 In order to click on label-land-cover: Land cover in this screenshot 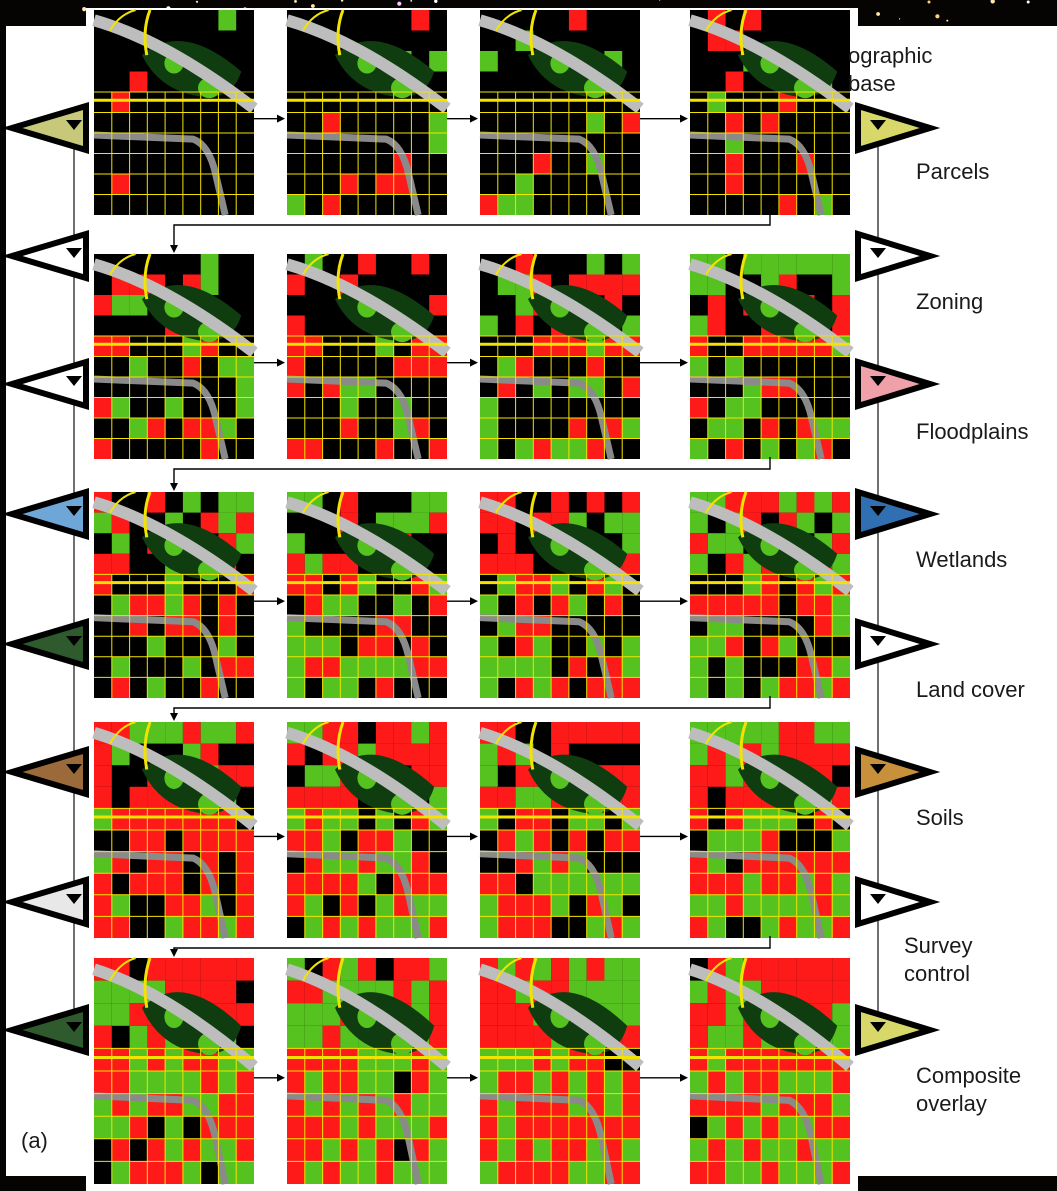, I will do `click(970, 689)`.